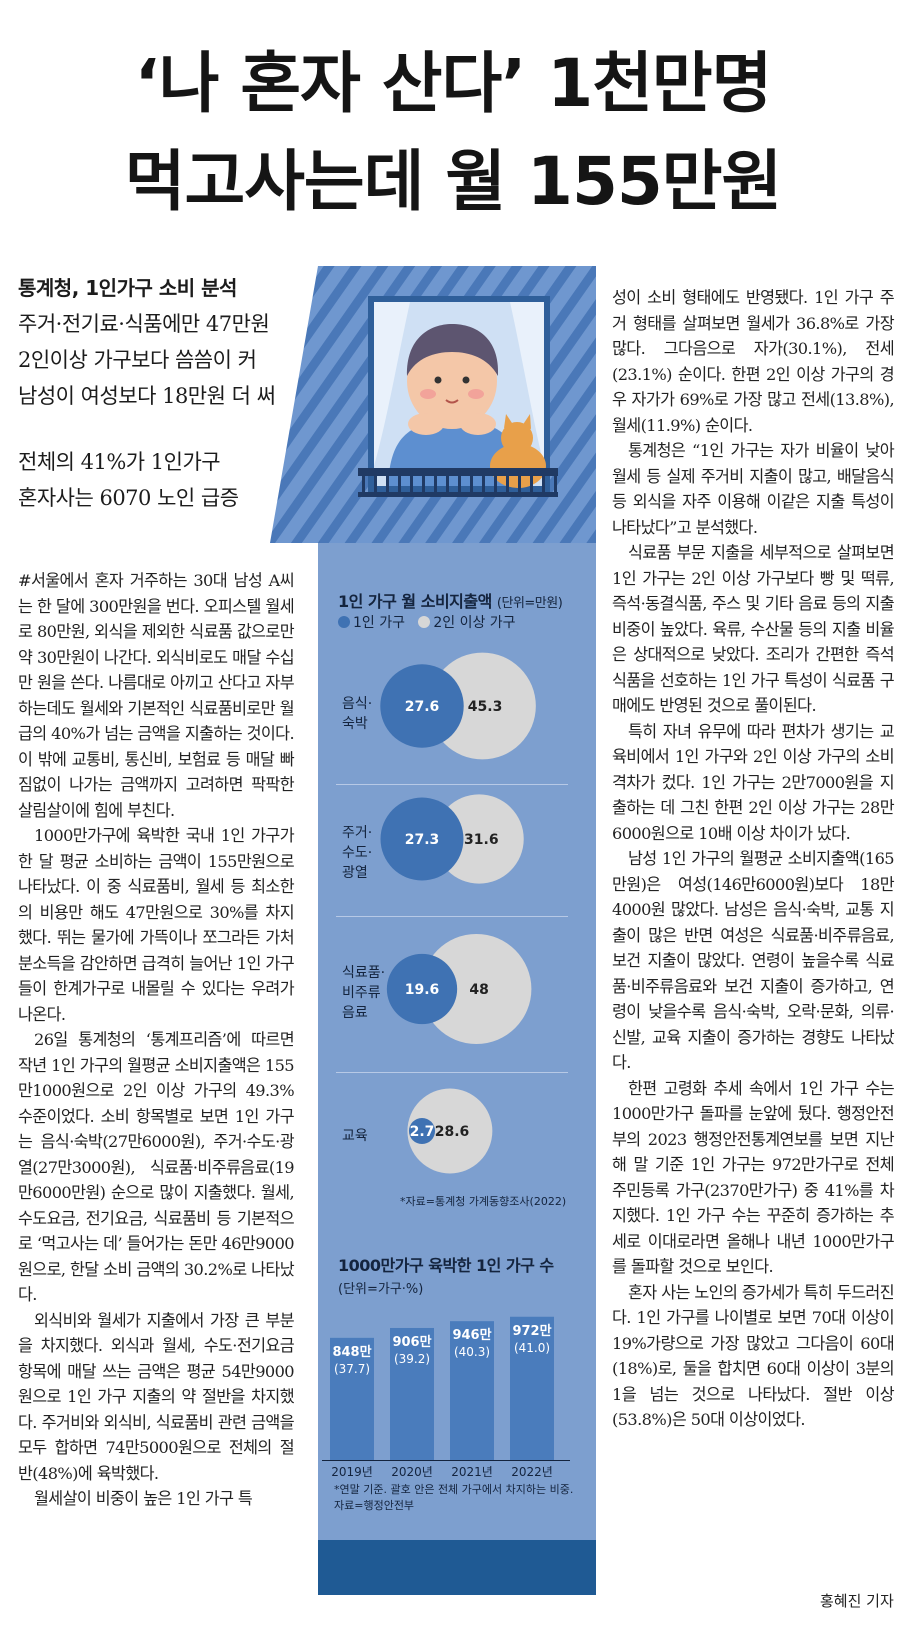  I want to click on bar-value-label: 848만, so click(351, 1352).